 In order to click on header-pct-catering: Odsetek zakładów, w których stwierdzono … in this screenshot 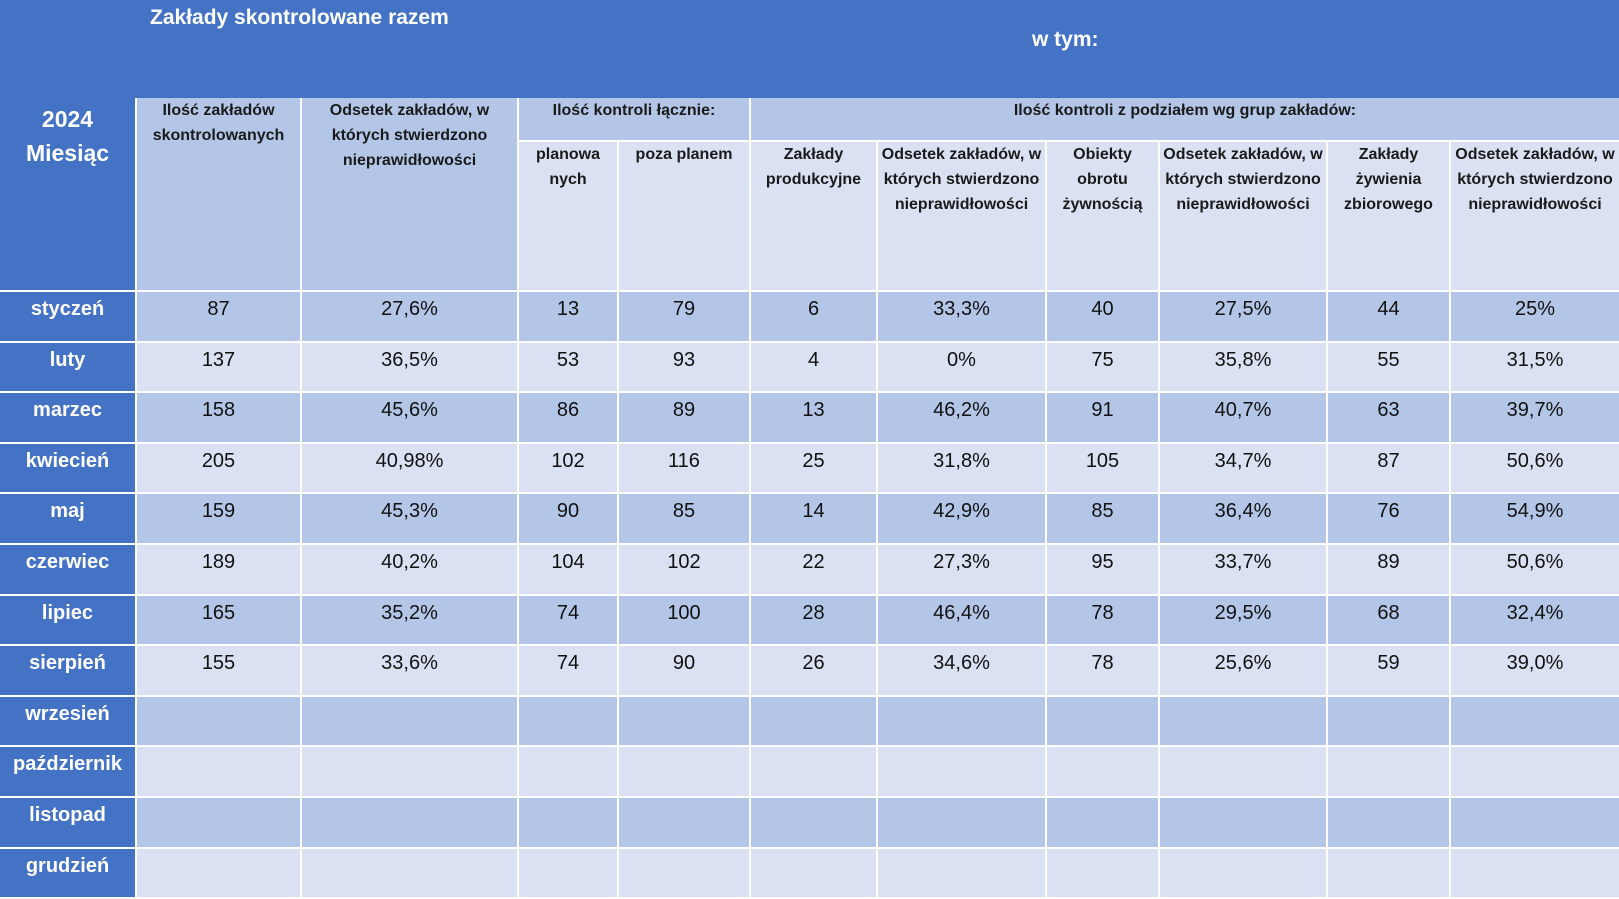, I will do `click(1535, 217)`.